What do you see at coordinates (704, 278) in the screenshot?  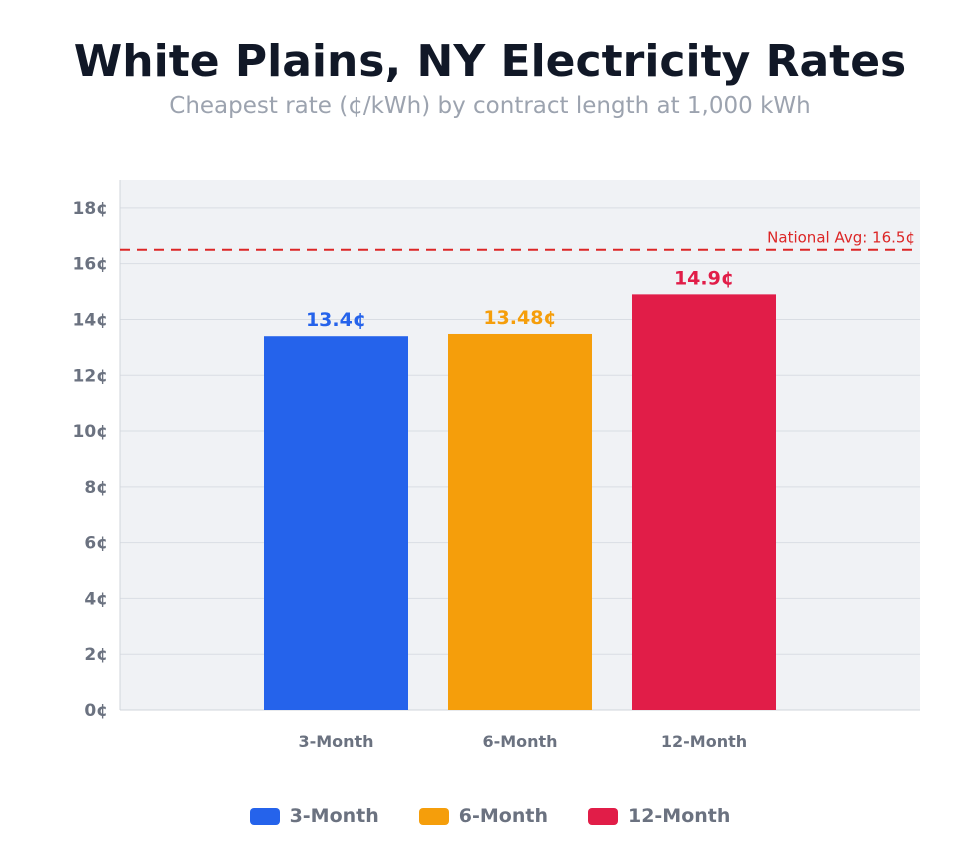 I see `data-label: 14.9¢` at bounding box center [704, 278].